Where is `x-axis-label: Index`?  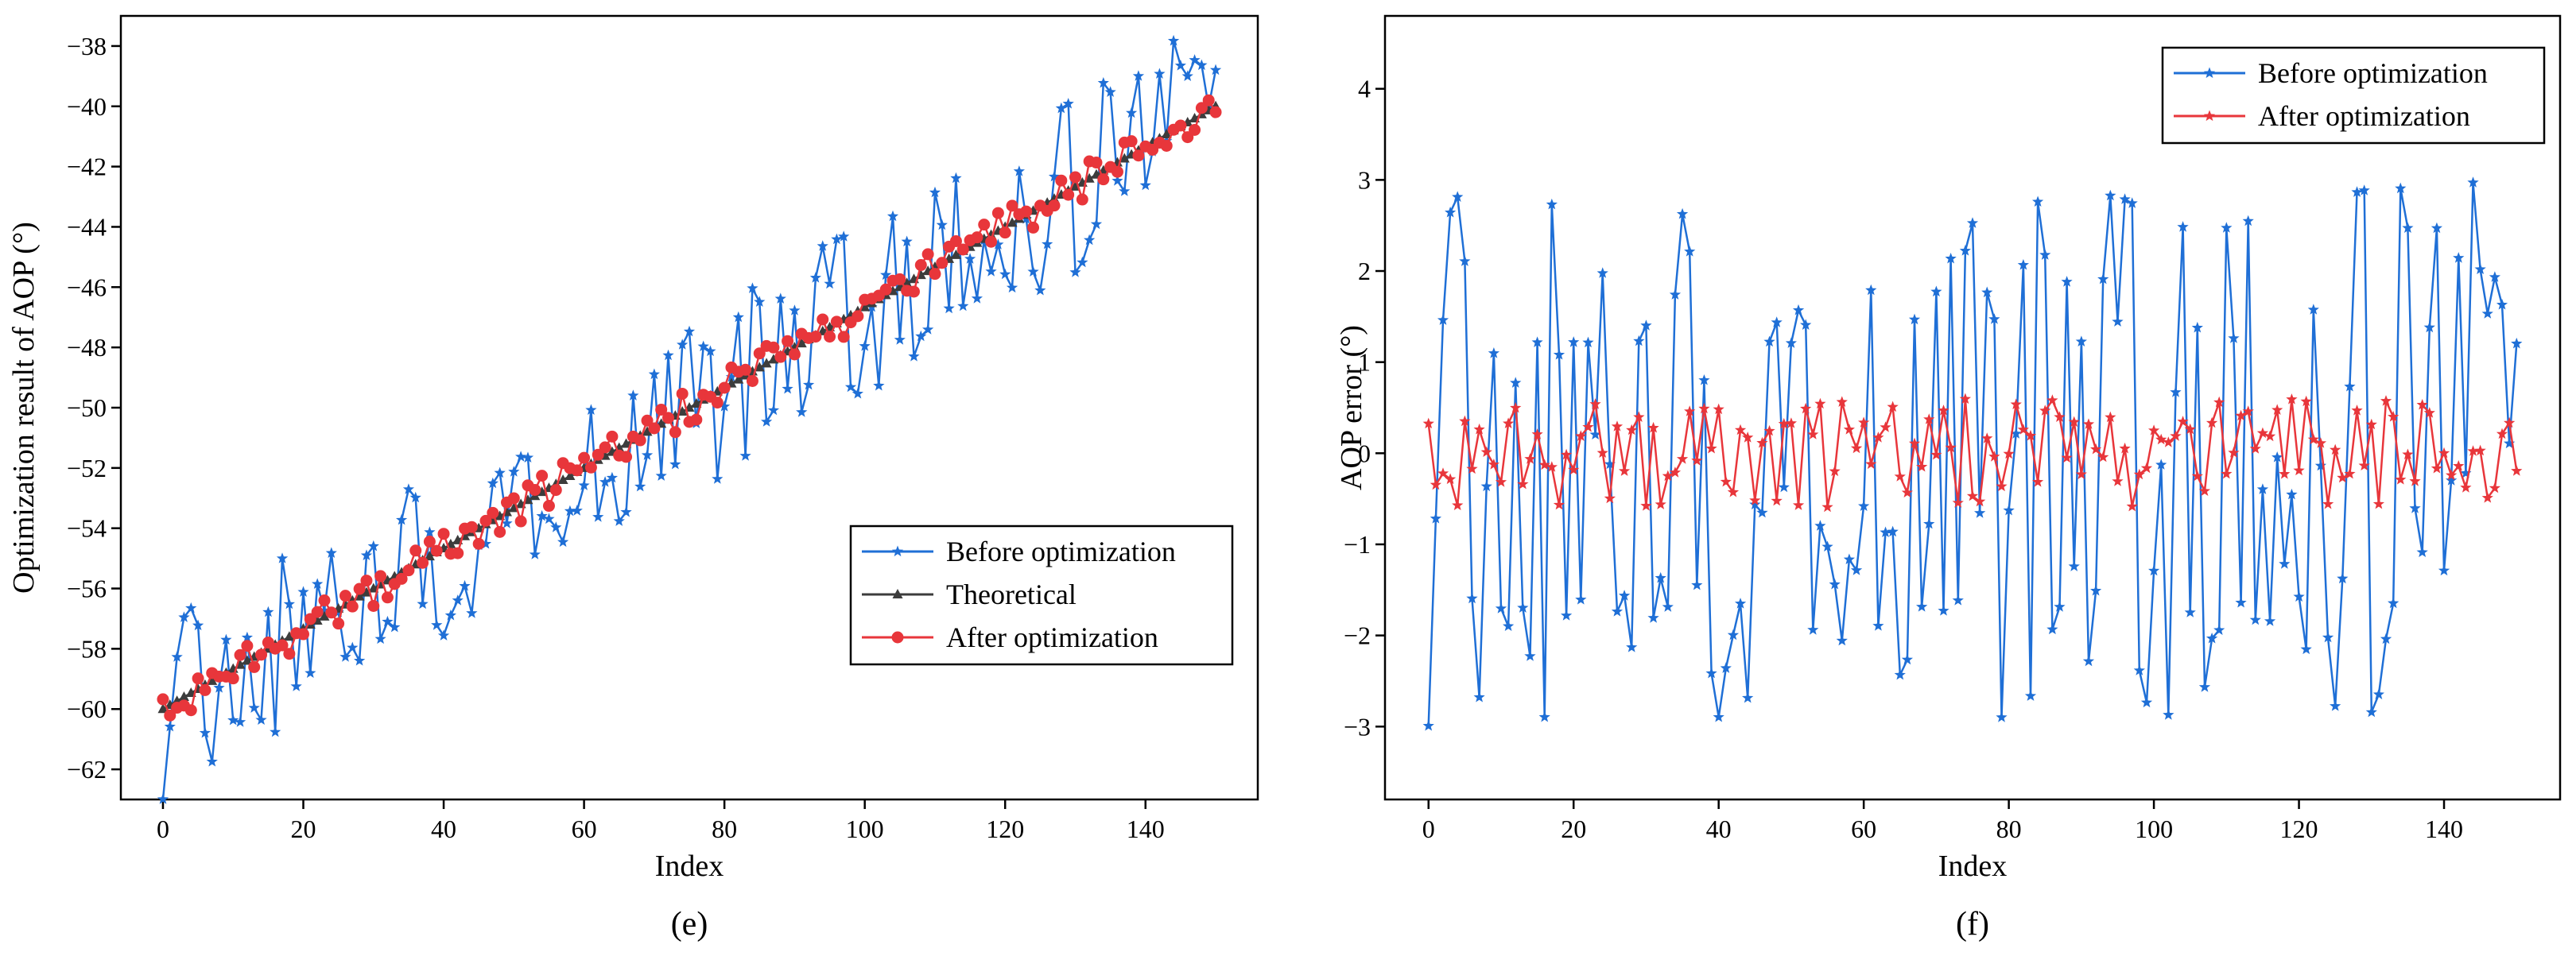
x-axis-label: Index is located at coordinates (1973, 866).